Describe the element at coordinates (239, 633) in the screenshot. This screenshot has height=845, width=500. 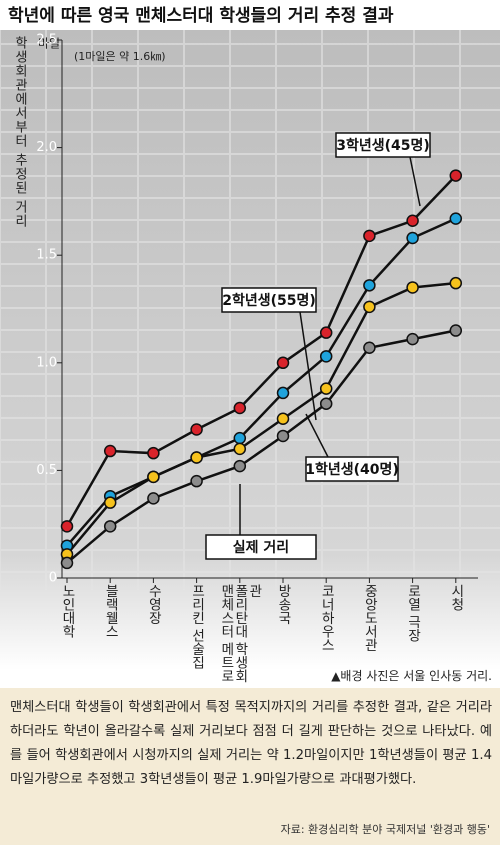
I see `x-tick-label: 맨체스터 메트로폴리탄대 학생회관` at that location.